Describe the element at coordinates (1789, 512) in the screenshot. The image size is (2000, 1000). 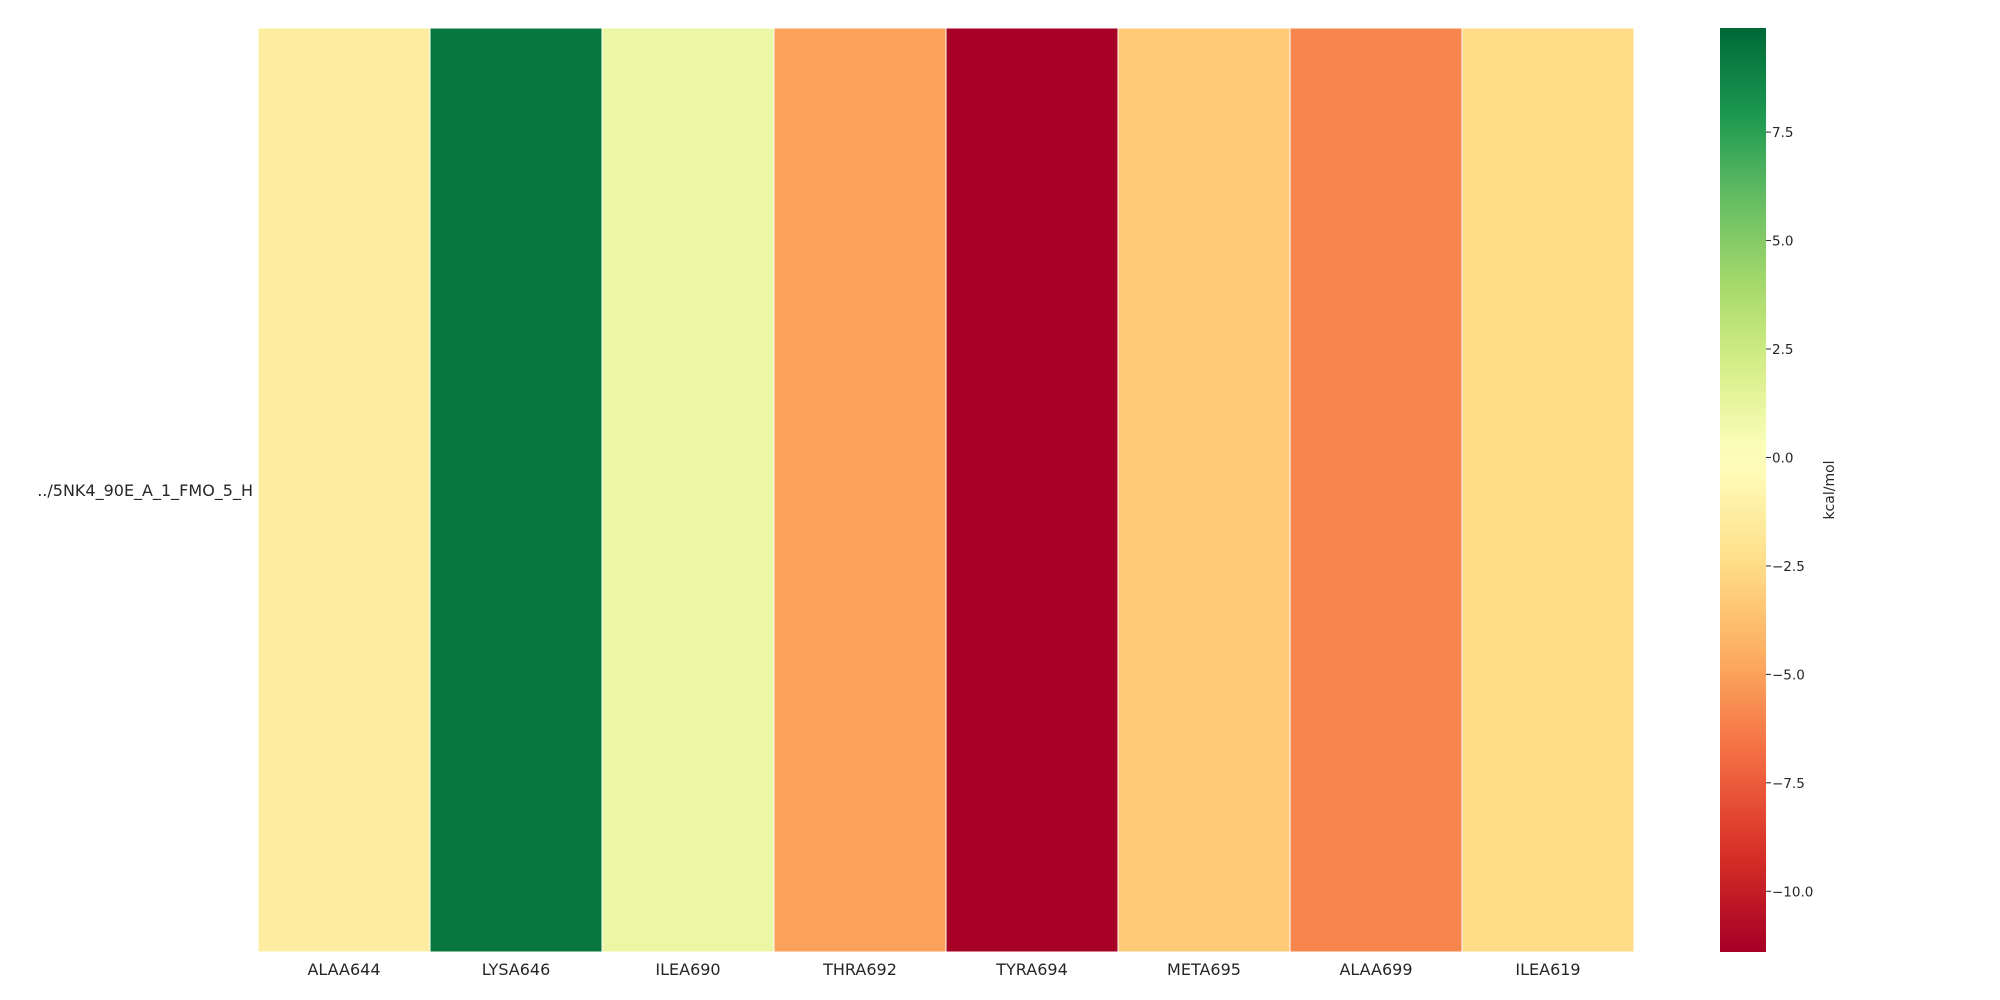
I see `colorbar-ticks: 7.5 5.0 2.5 0.0 −2.5 −5.0 −7.5 −10.0` at that location.